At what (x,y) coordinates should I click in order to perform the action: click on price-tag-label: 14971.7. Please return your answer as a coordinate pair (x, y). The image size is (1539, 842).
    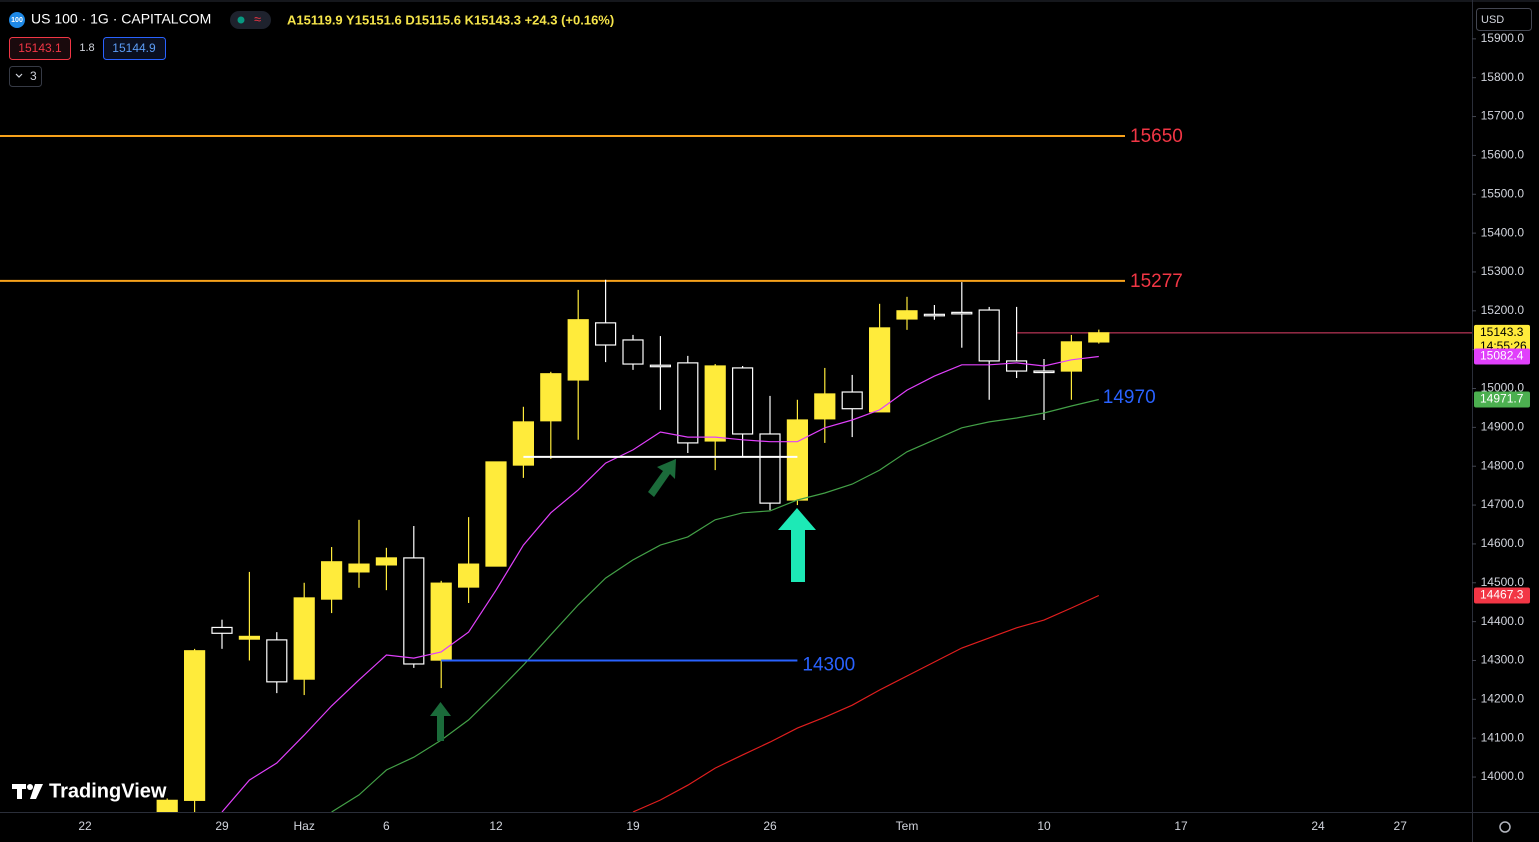
    Looking at the image, I should click on (1502, 399).